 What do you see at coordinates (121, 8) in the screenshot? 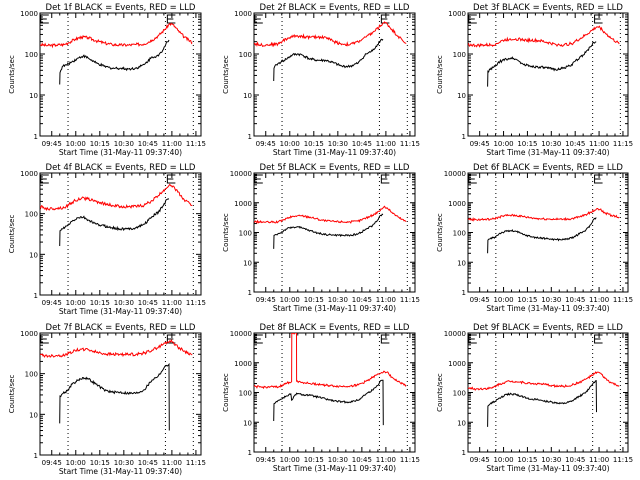
I see `panel-title: Det 1f BLACK = Events, RED = LLD` at bounding box center [121, 8].